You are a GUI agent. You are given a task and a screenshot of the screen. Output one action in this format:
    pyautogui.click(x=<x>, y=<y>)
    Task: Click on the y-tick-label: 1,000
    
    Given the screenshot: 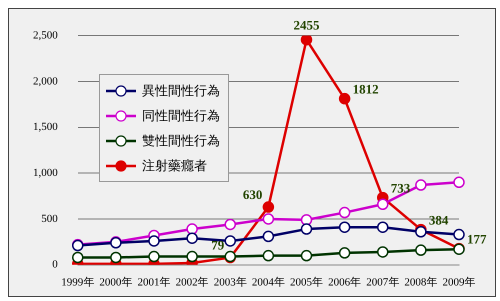 What is the action you would take?
    pyautogui.click(x=45, y=173)
    